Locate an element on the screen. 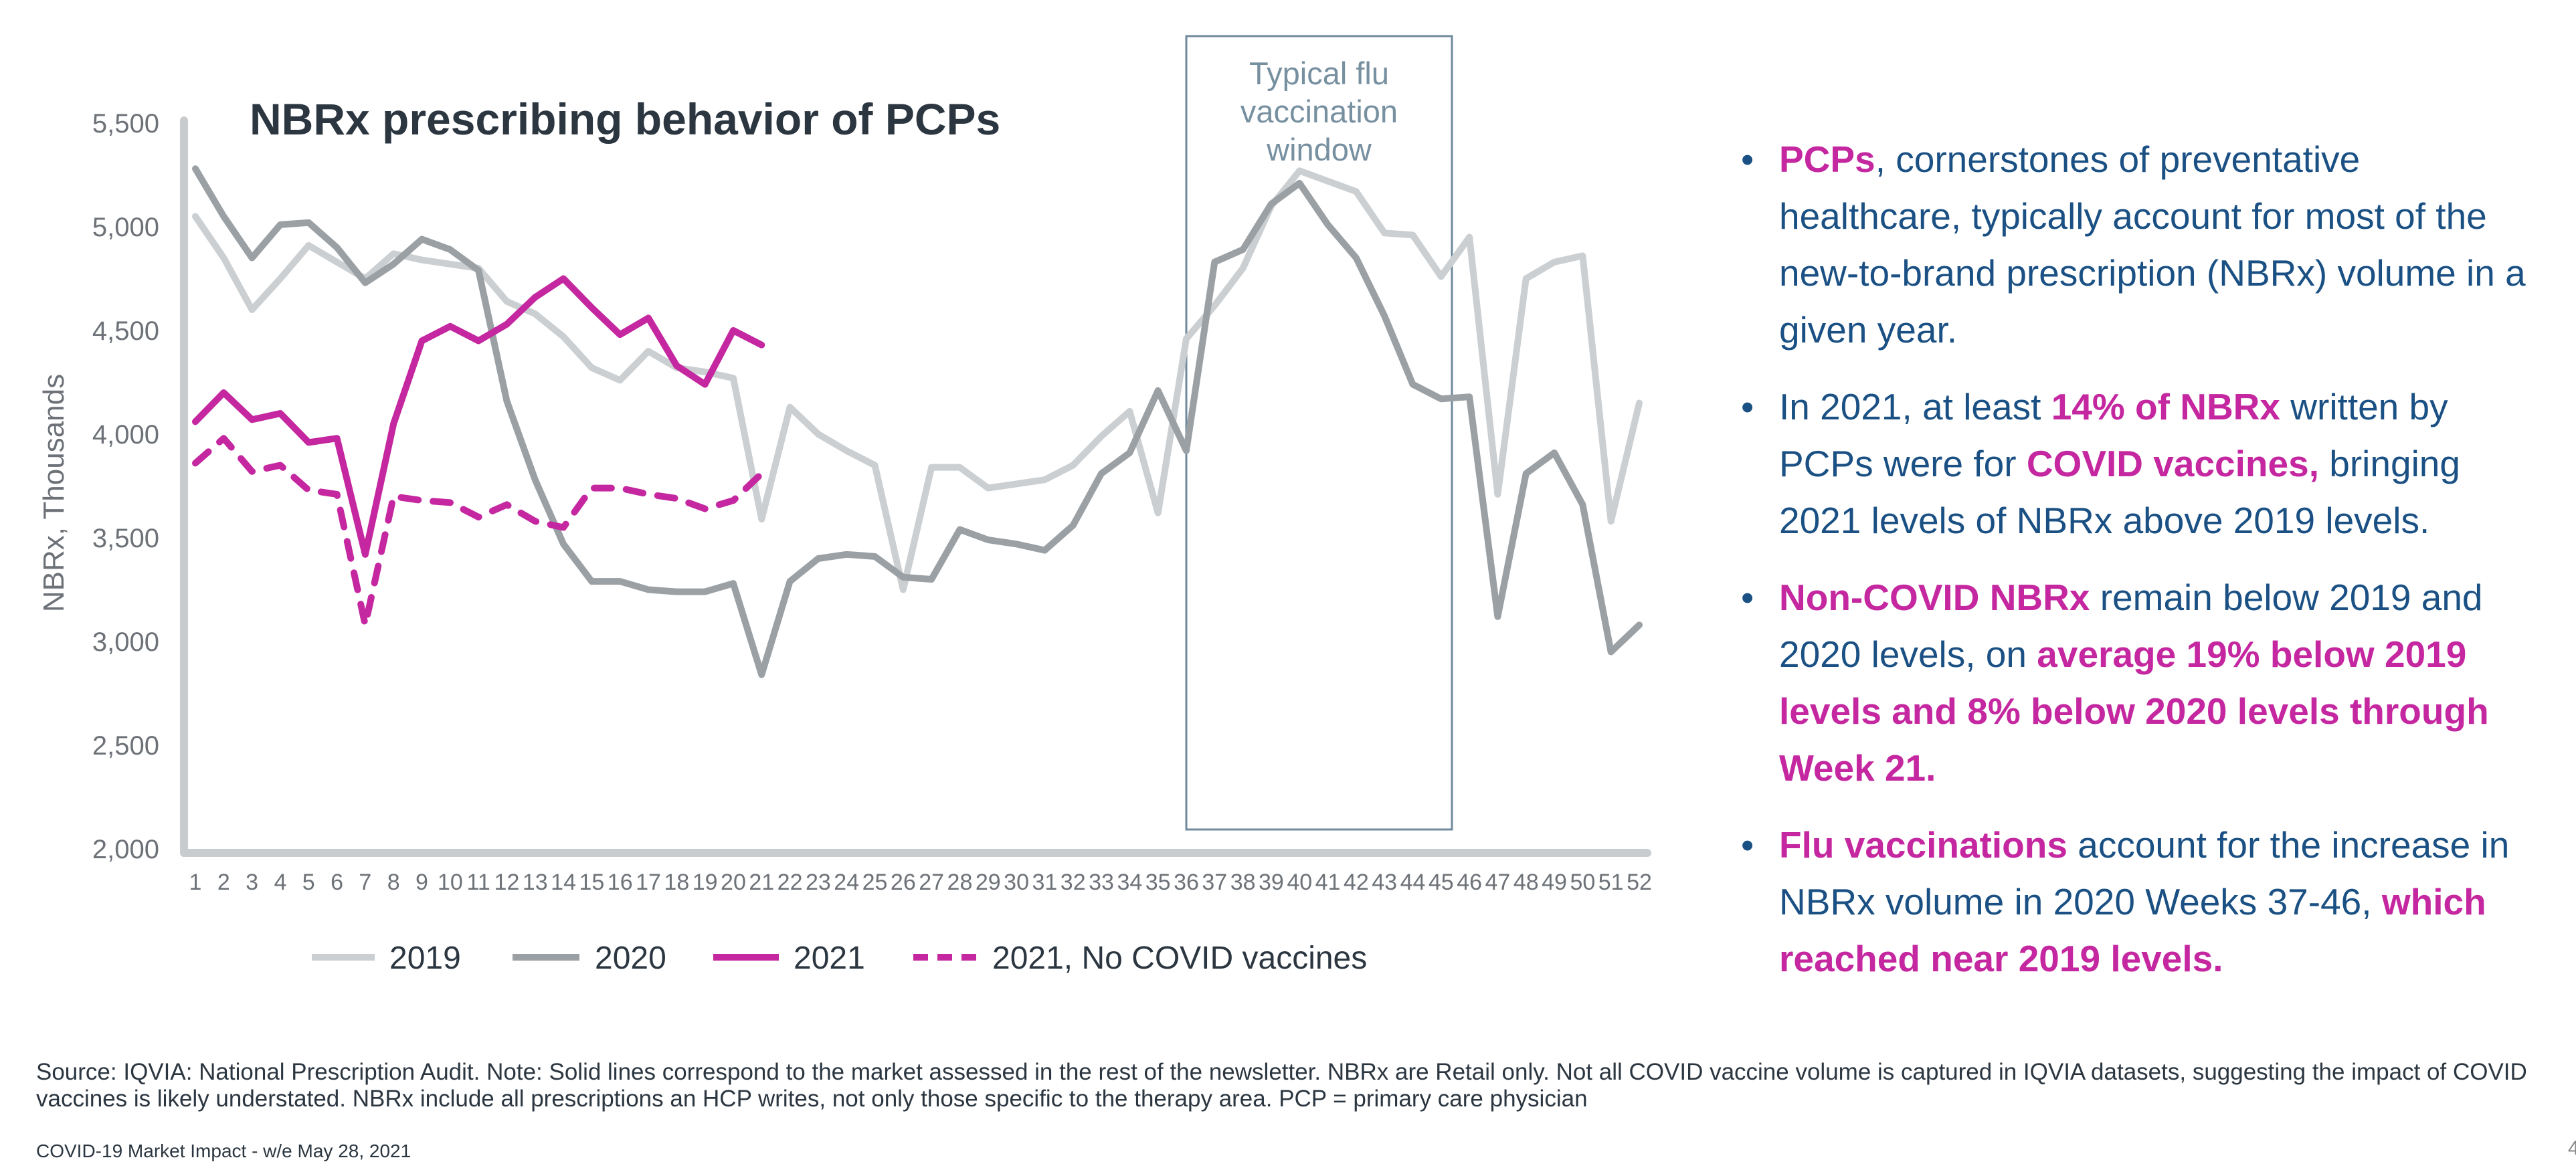 Image resolution: width=2576 pixels, height=1176 pixels. x-tick-label: 41 is located at coordinates (1328, 882).